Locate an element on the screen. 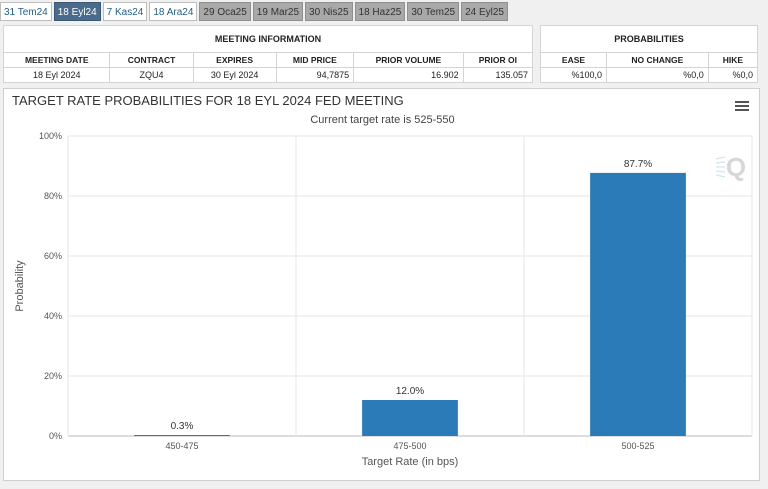 The height and width of the screenshot is (489, 768). y-tick-label-3: 60% is located at coordinates (53, 256).